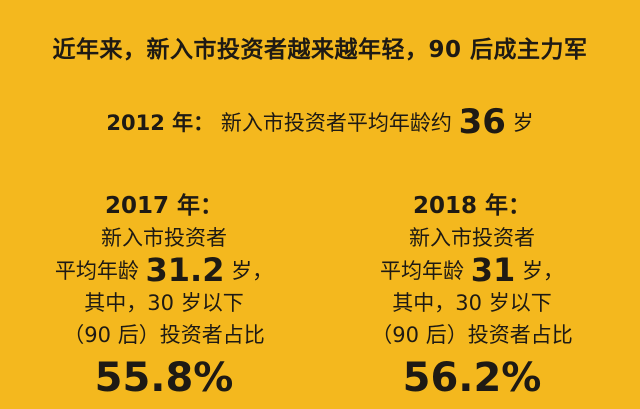 This screenshot has width=640, height=409. I want to click on age-row: 平均年龄 31 岁，, so click(472, 270).